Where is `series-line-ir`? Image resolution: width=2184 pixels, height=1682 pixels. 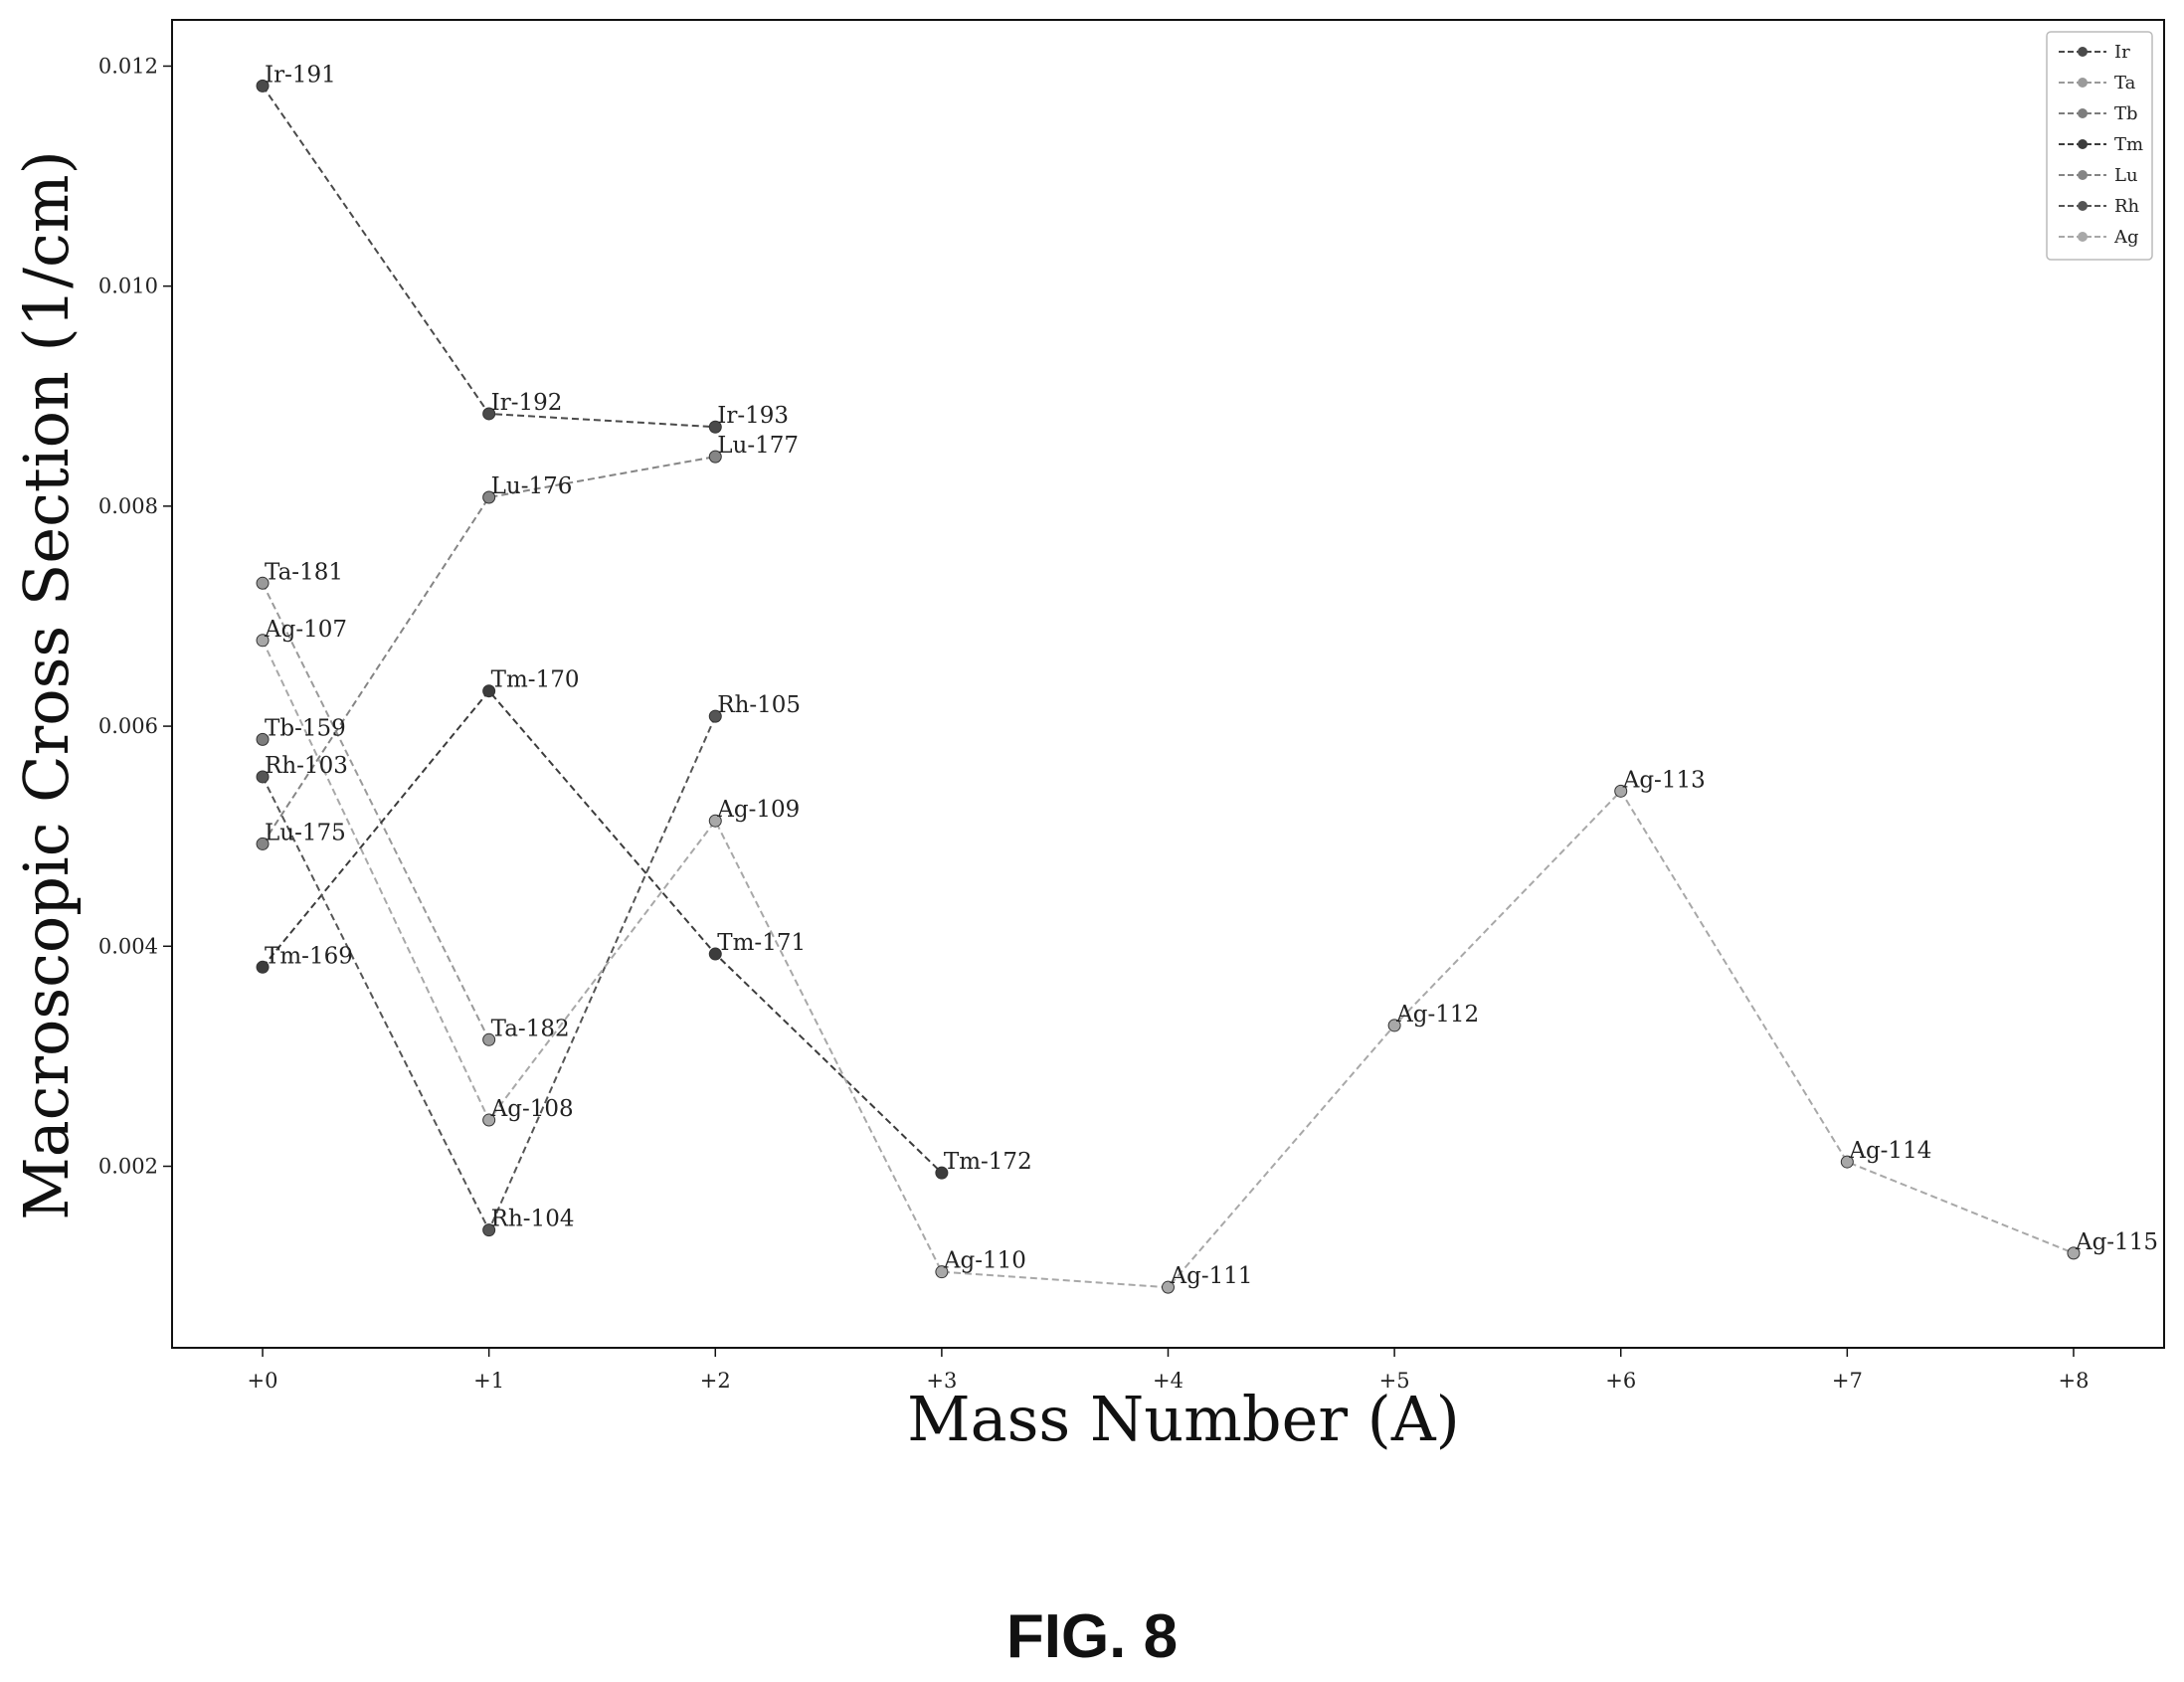 series-line-ir is located at coordinates (489, 257).